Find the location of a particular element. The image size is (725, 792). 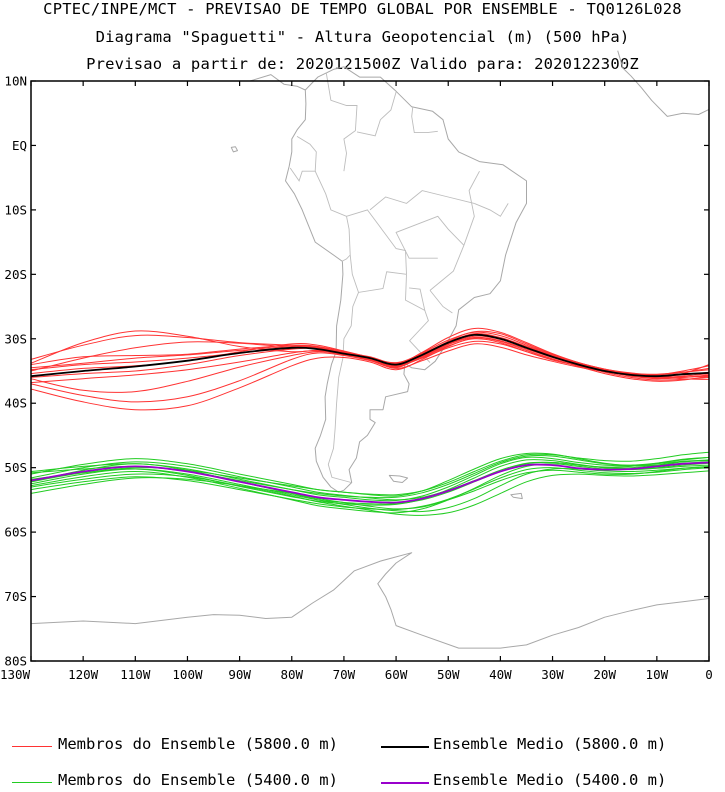

central-america-coast is located at coordinates (277, 82).